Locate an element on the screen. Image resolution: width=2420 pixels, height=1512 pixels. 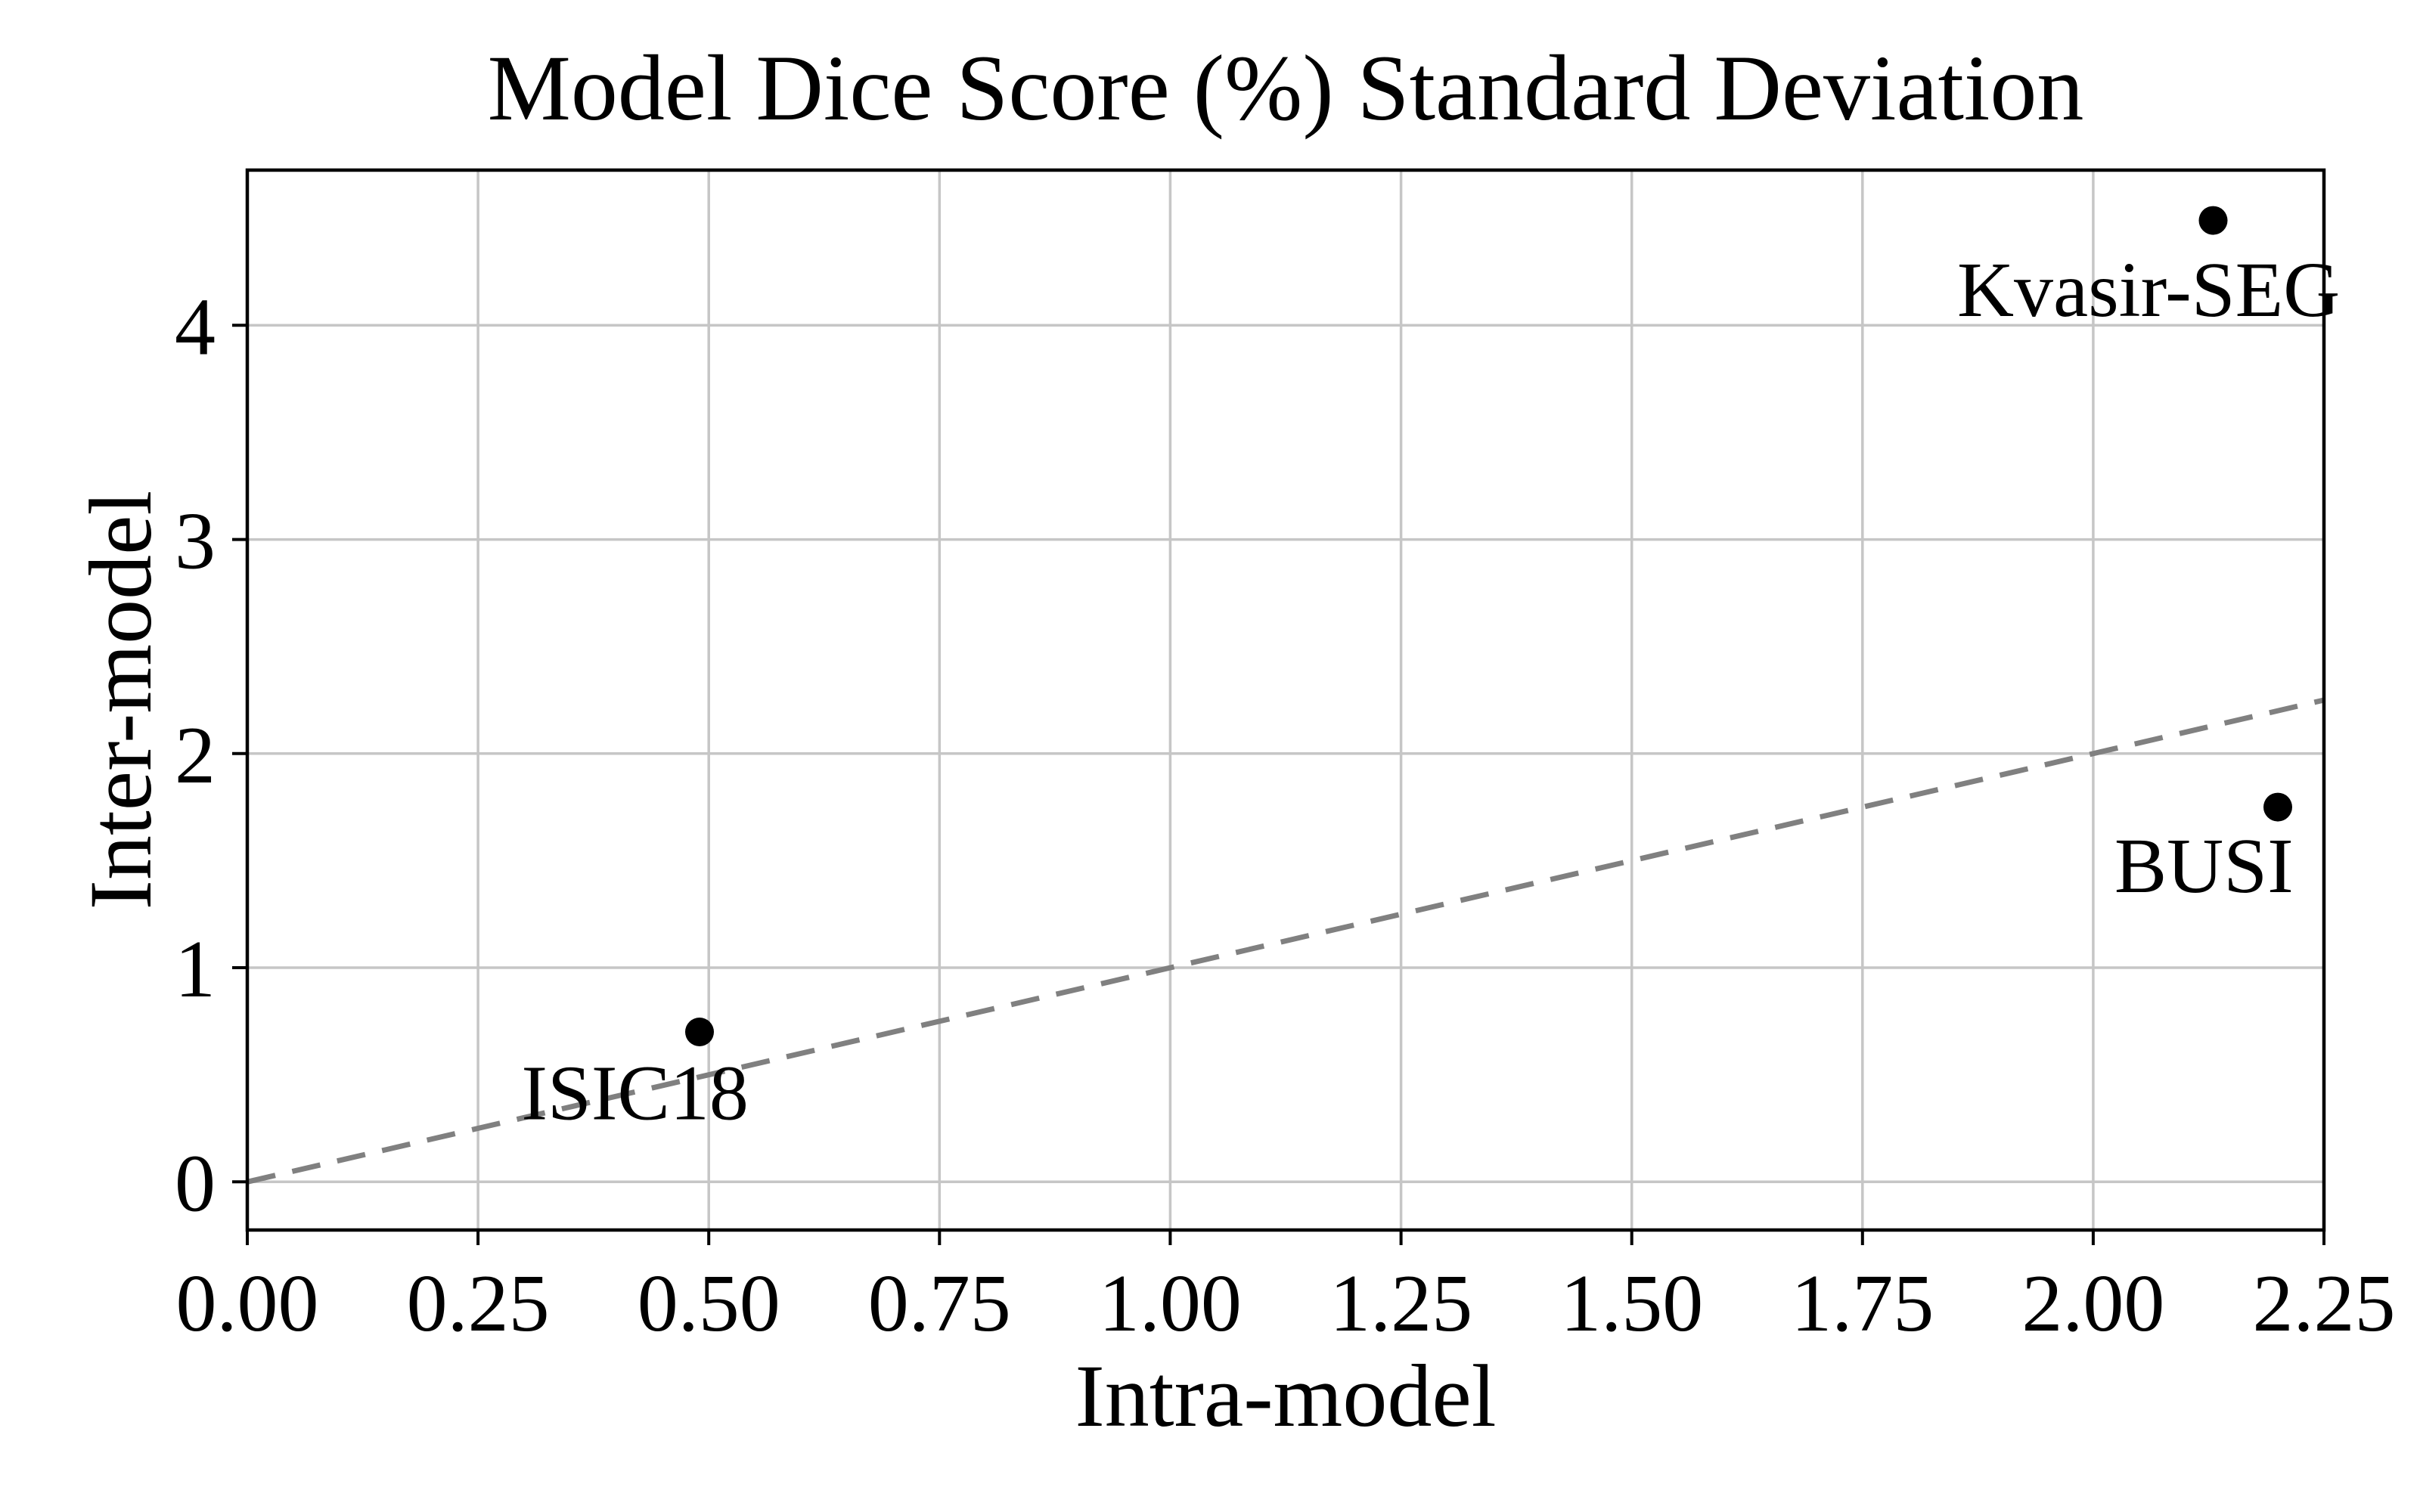
x-tick-label: 0.25 is located at coordinates (478, 1304).